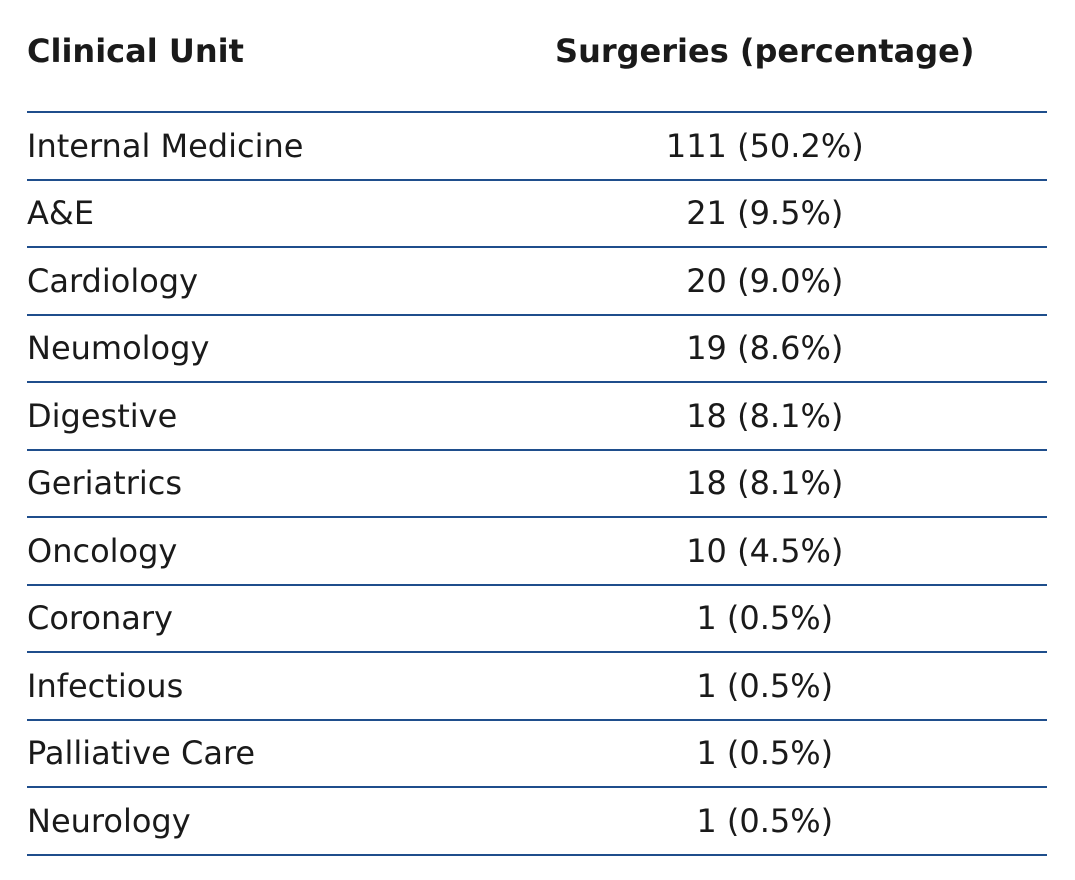 Image resolution: width=1075 pixels, height=880 pixels. Describe the element at coordinates (61, 213) in the screenshot. I see `table-cell: A&E` at that location.